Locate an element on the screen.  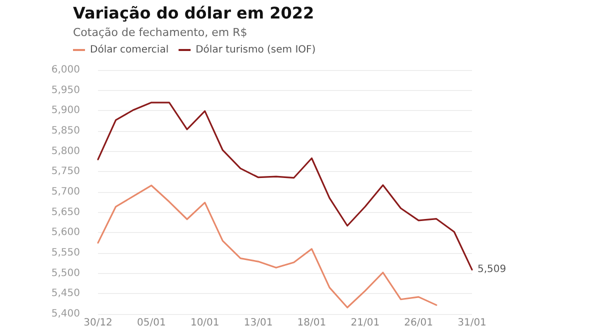
y-tick-label: 5,900 is located at coordinates (65, 110).